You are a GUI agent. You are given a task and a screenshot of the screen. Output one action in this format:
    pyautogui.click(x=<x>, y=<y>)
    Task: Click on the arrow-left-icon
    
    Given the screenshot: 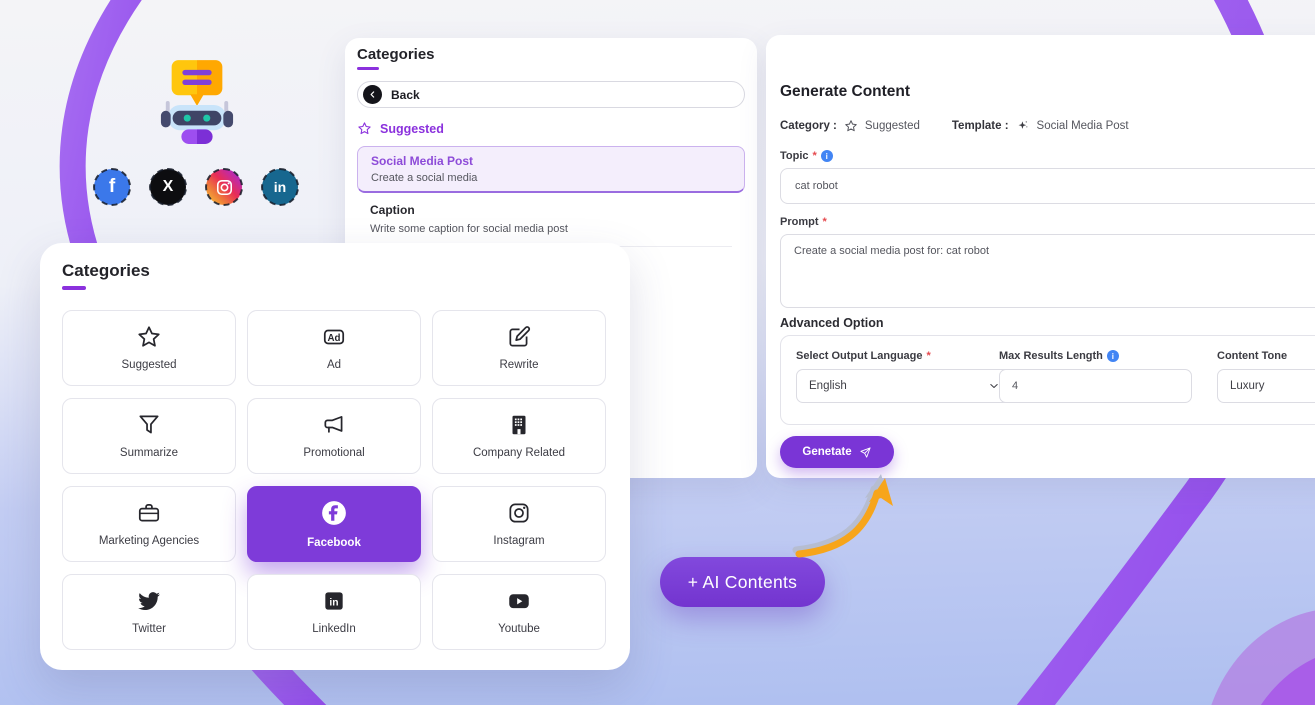 What is the action you would take?
    pyautogui.click(x=372, y=94)
    